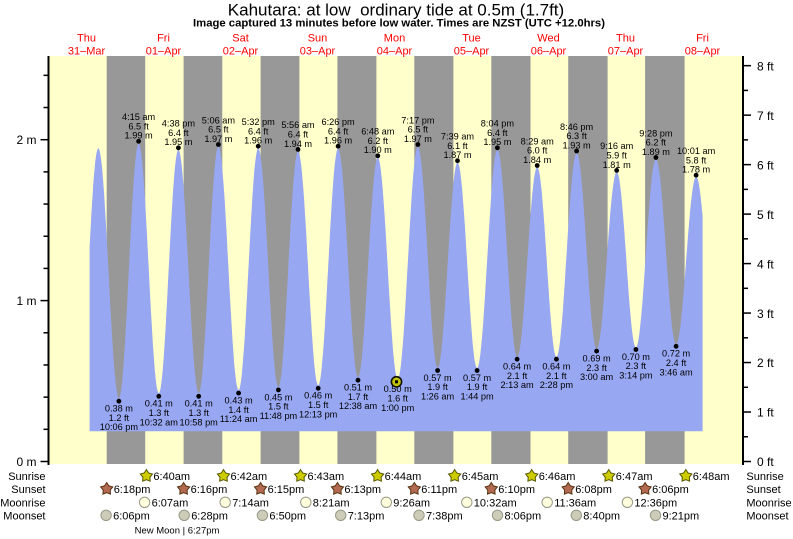 This screenshot has width=793, height=539. What do you see at coordinates (278, 397) in the screenshot?
I see `svg-text: 0.45 m` at bounding box center [278, 397].